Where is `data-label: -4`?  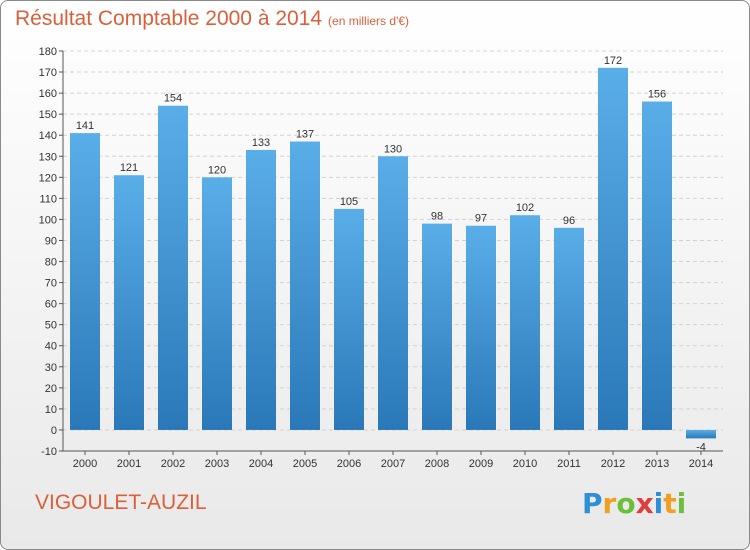
data-label: -4 is located at coordinates (701, 447).